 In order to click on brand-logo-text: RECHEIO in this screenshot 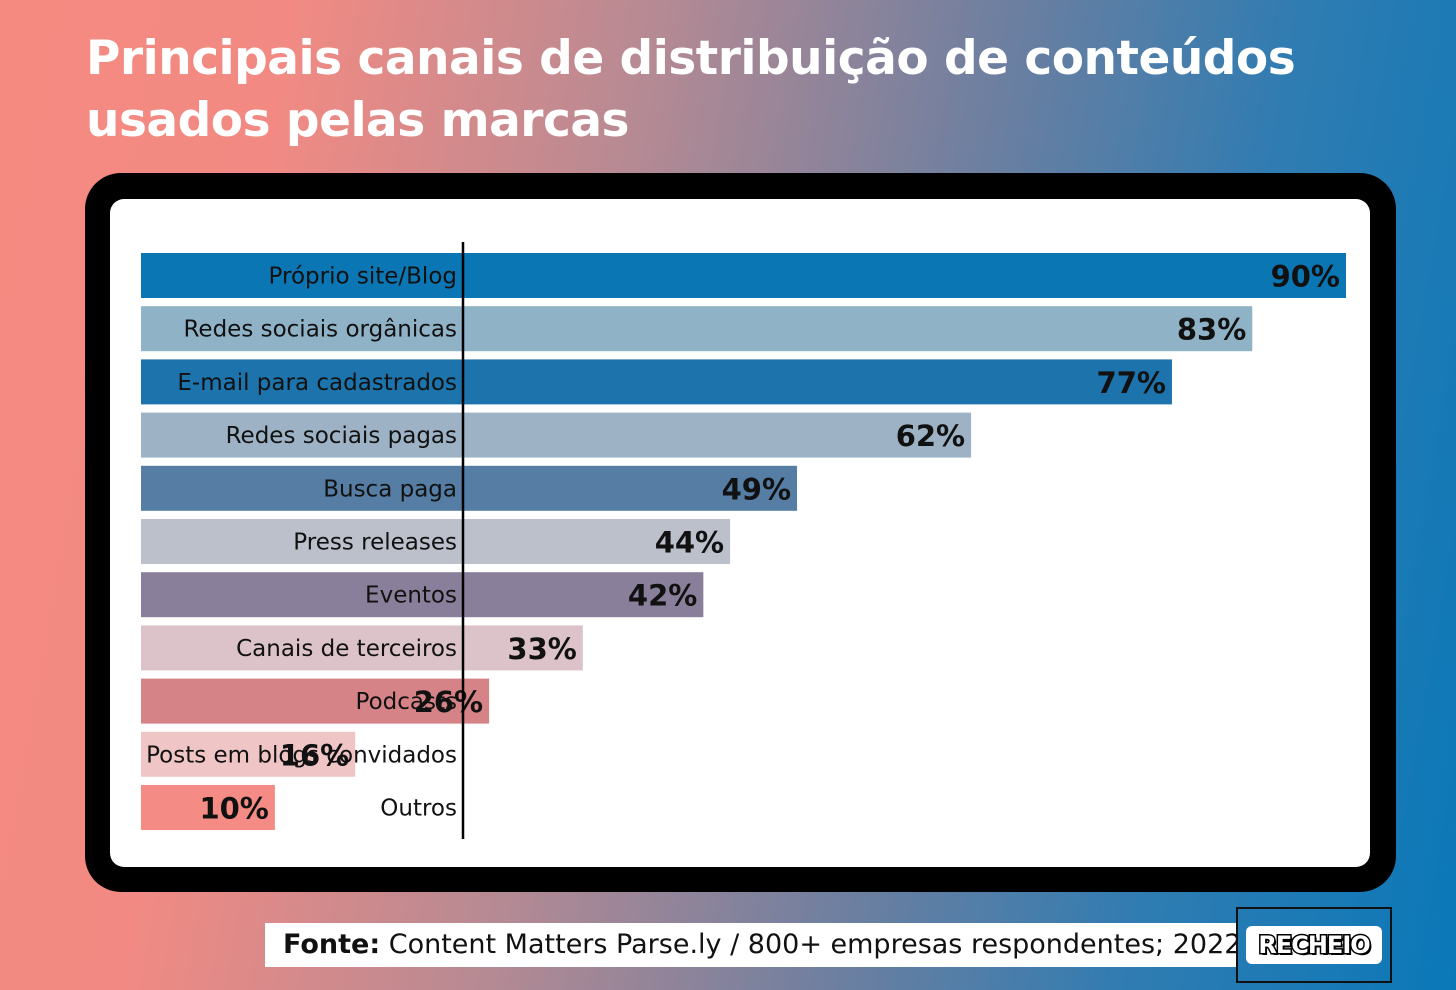, I will do `click(1314, 945)`.